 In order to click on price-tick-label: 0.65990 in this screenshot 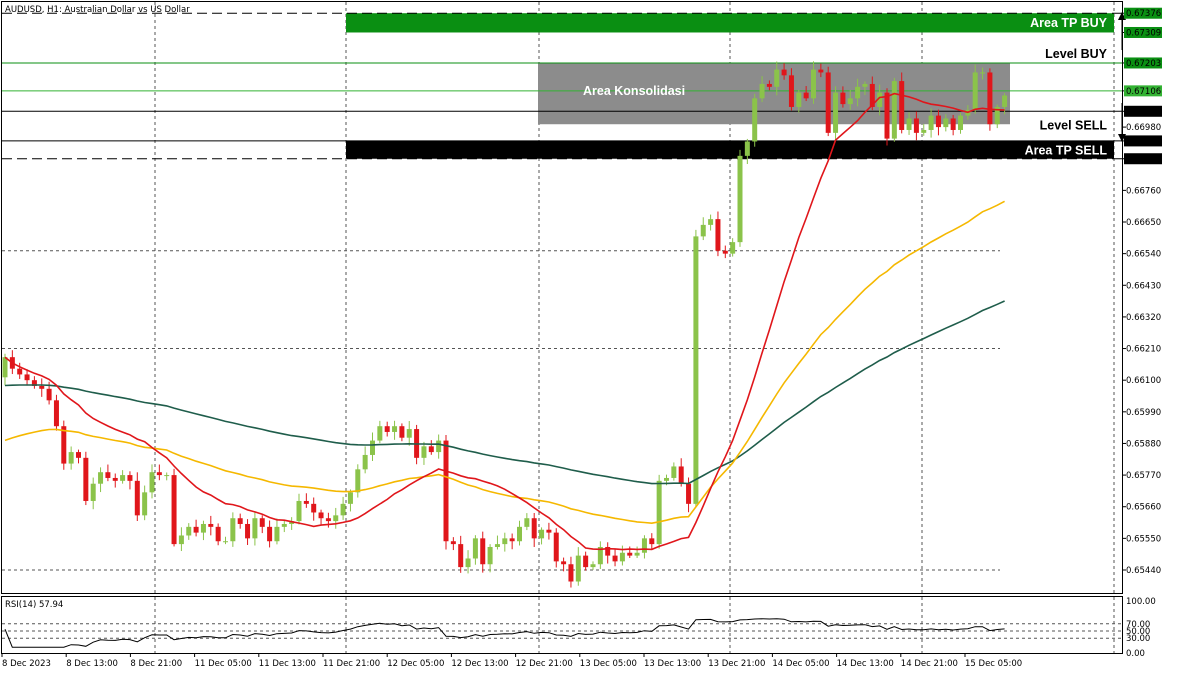, I will do `click(1143, 413)`.